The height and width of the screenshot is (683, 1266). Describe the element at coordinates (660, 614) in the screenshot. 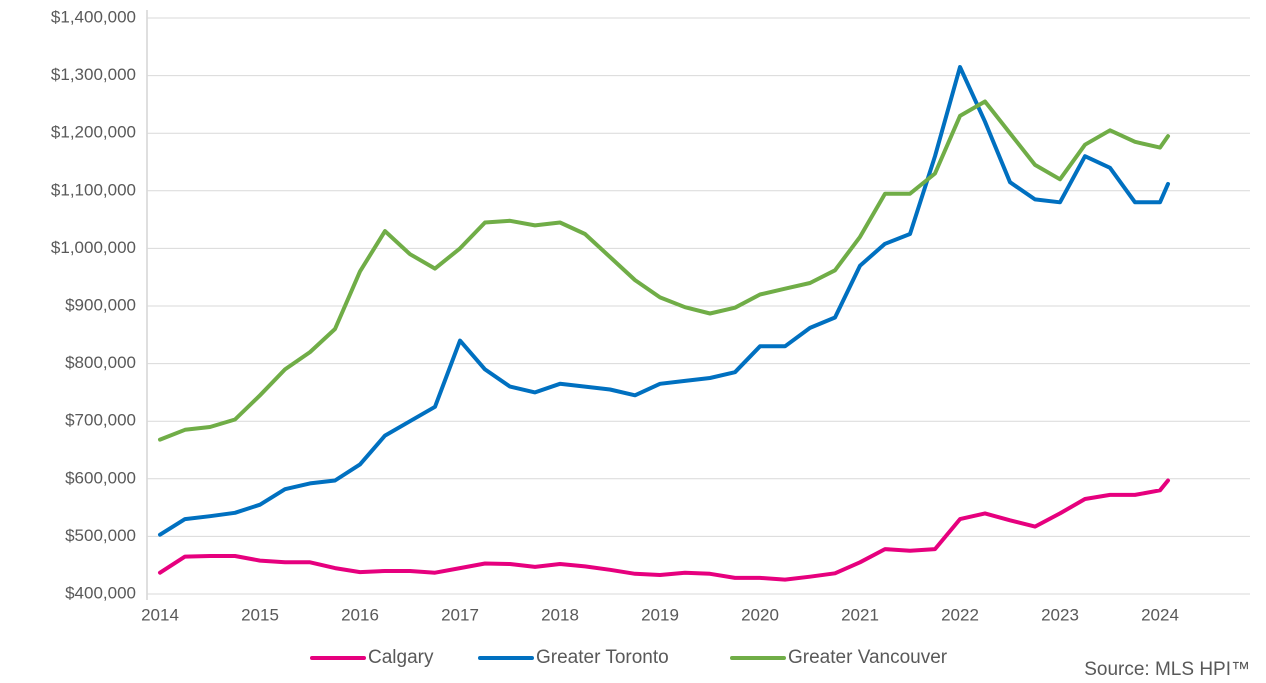

I see `x-tick-label: 2019` at that location.